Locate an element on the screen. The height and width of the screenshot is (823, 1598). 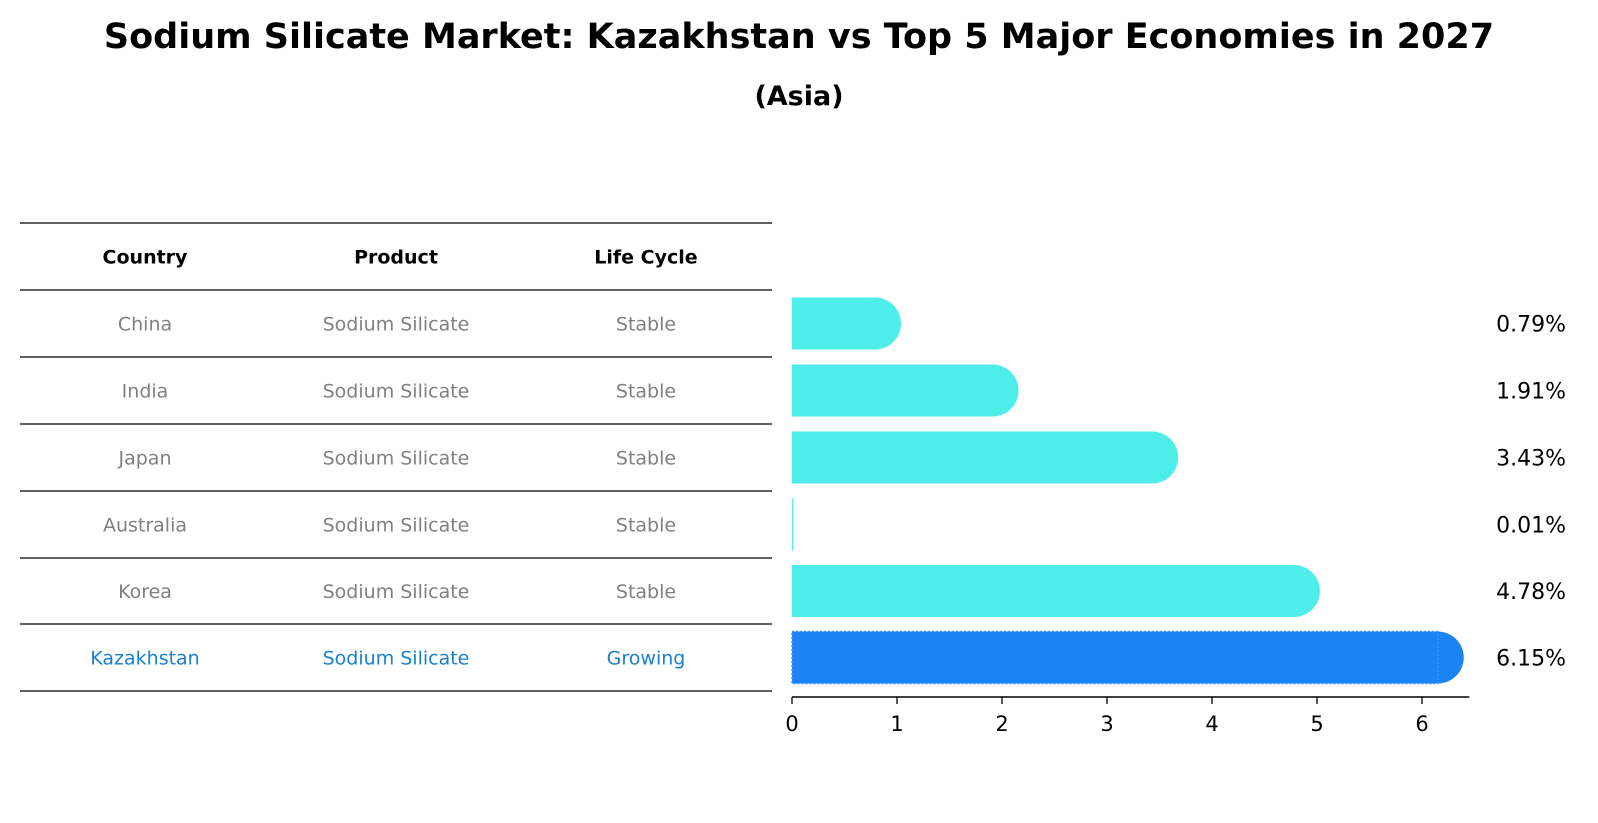
value-label: 0.01% is located at coordinates (1531, 526).